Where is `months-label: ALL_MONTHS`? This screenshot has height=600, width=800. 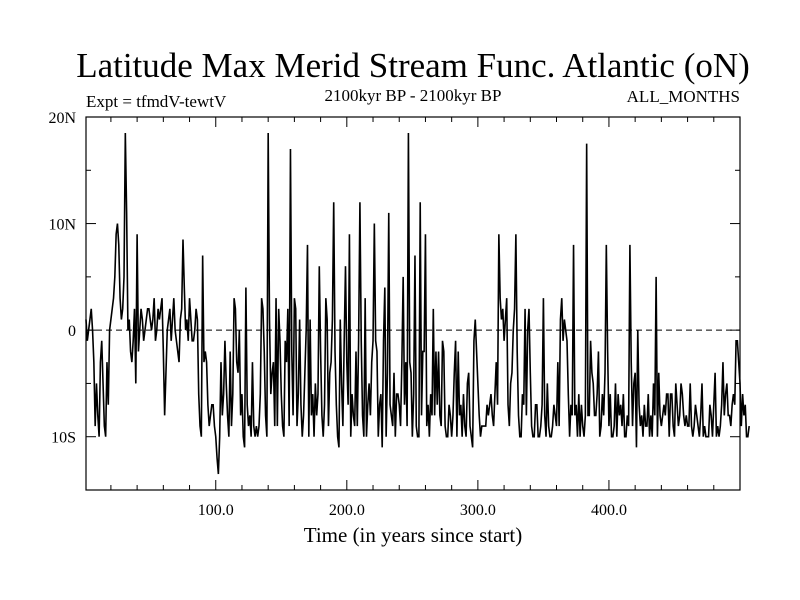
months-label: ALL_MONTHS is located at coordinates (683, 96).